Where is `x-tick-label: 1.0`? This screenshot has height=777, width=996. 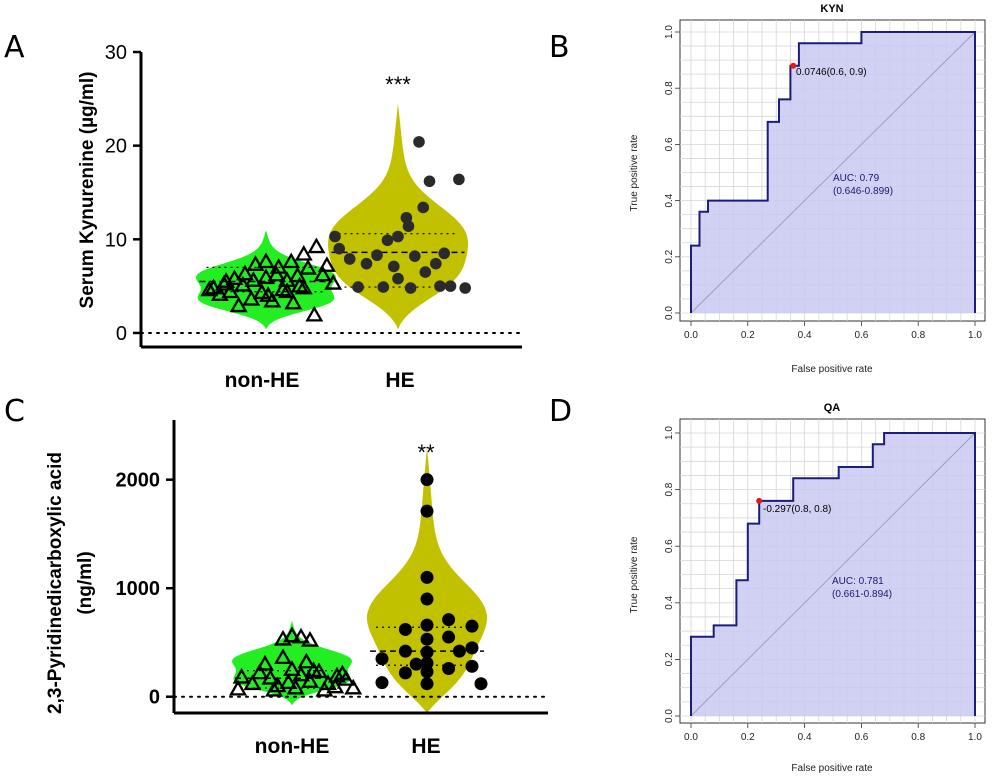
x-tick-label: 1.0 is located at coordinates (975, 737).